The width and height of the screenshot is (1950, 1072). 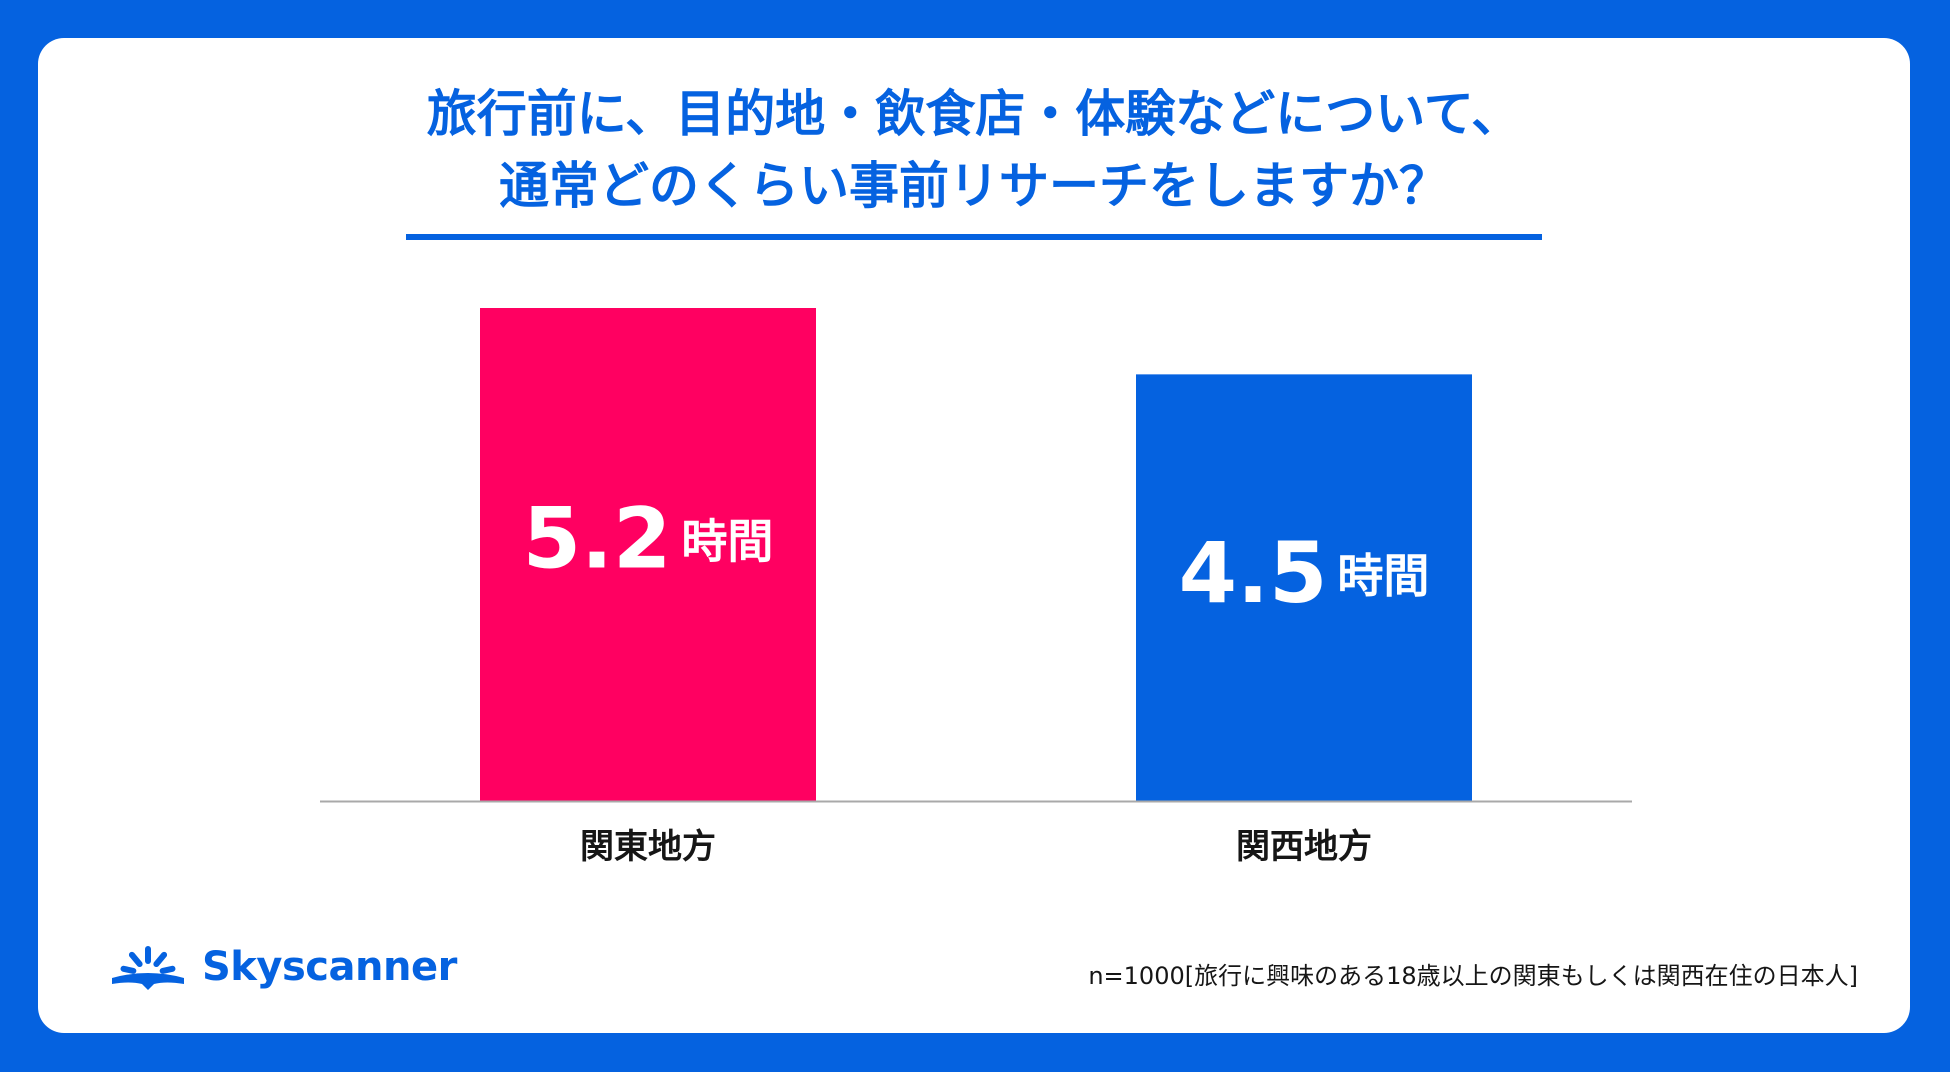 I want to click on skyscanner-sunrise-icon, so click(x=148, y=968).